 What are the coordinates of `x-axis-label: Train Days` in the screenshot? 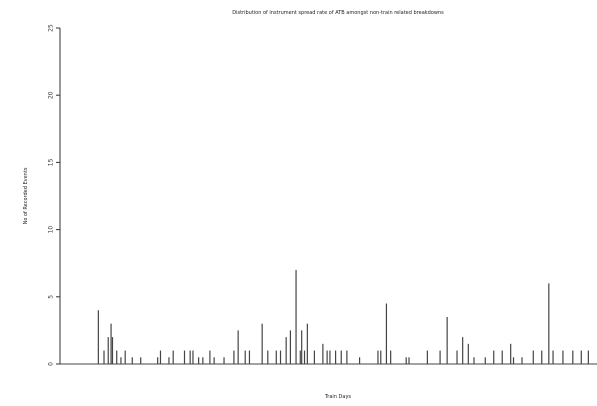 It's located at (337, 397).